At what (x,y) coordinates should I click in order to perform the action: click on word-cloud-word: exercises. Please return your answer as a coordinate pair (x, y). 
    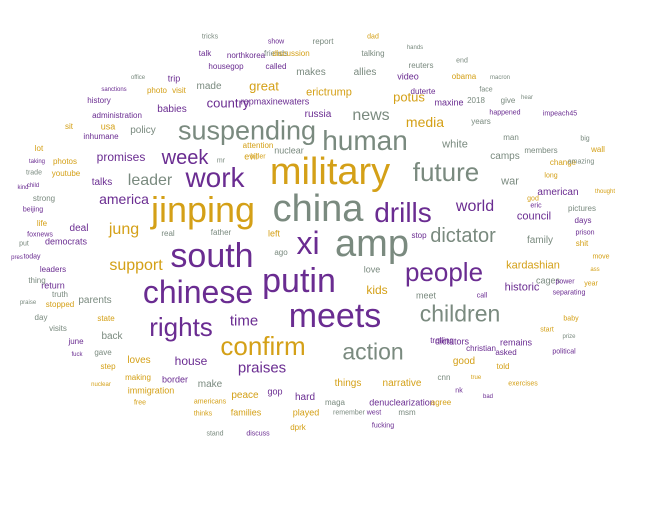
    Looking at the image, I should click on (523, 384).